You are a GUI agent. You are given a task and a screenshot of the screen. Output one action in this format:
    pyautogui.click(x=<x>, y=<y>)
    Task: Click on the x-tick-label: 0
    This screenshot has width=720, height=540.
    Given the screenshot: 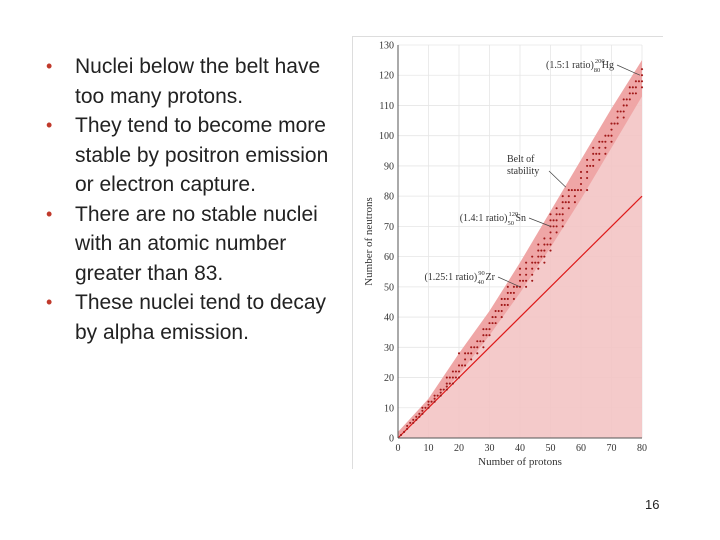 What is the action you would take?
    pyautogui.click(x=398, y=448)
    